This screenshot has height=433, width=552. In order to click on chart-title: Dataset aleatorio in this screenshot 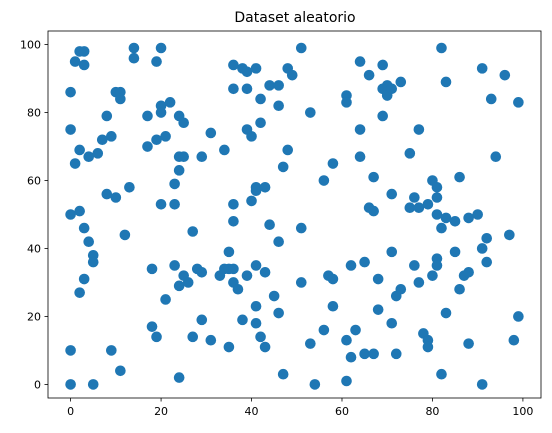, I will do `click(294, 18)`.